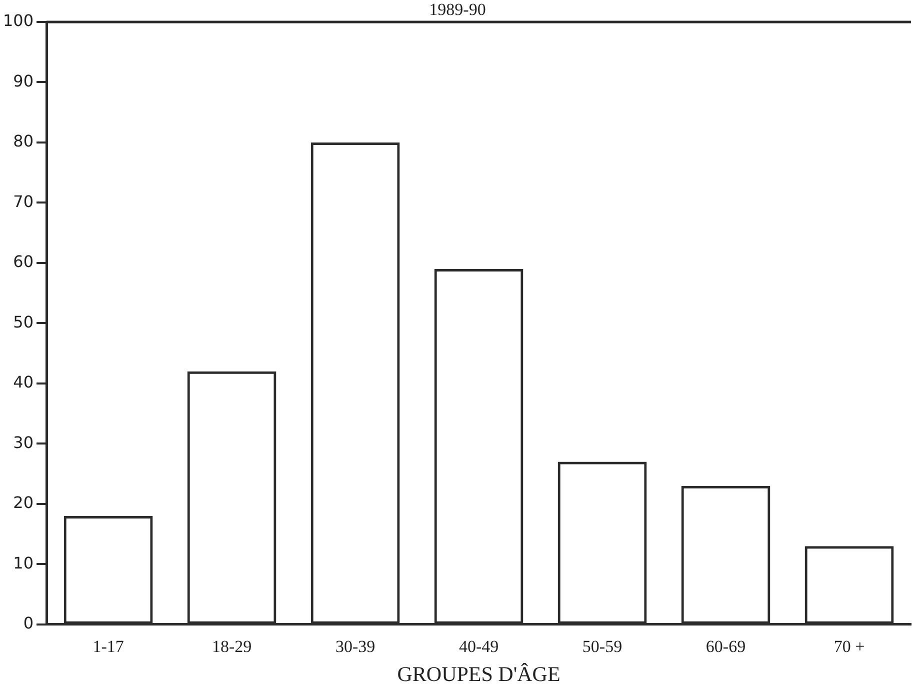 This screenshot has width=915, height=698. Describe the element at coordinates (478, 646) in the screenshot. I see `x-tick-label: 40-49` at that location.